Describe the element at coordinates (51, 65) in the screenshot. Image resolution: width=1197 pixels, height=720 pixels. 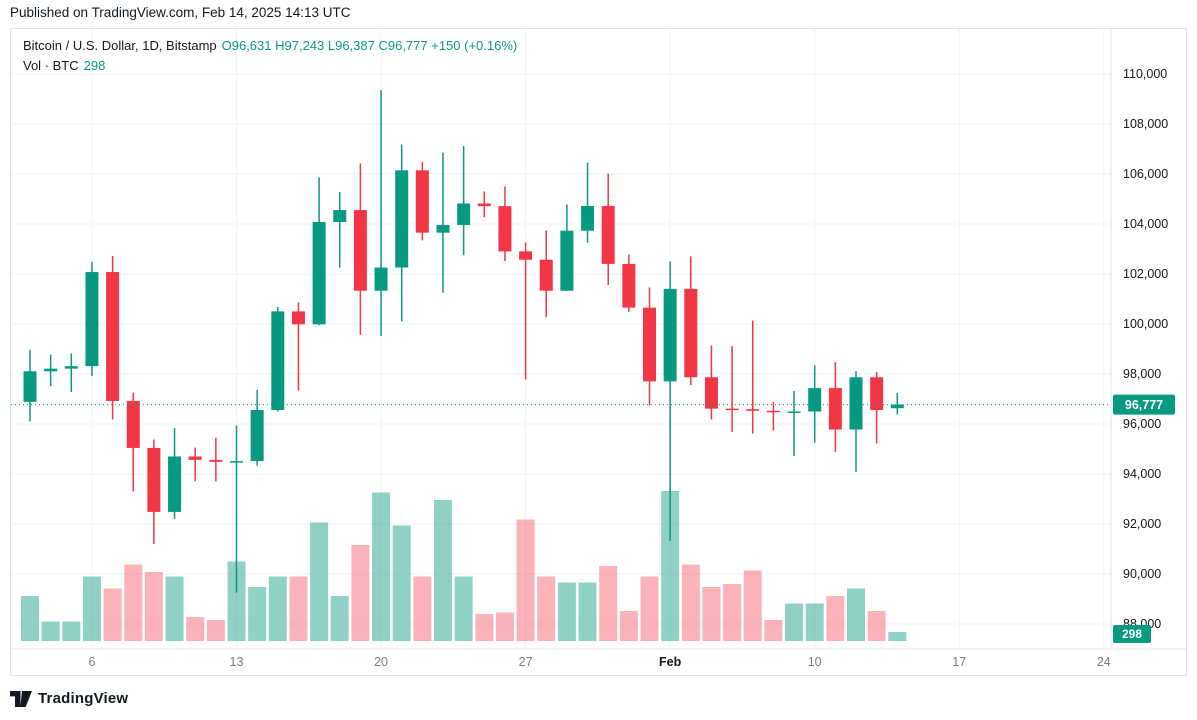
I see `volume-label: Vol · BTC` at that location.